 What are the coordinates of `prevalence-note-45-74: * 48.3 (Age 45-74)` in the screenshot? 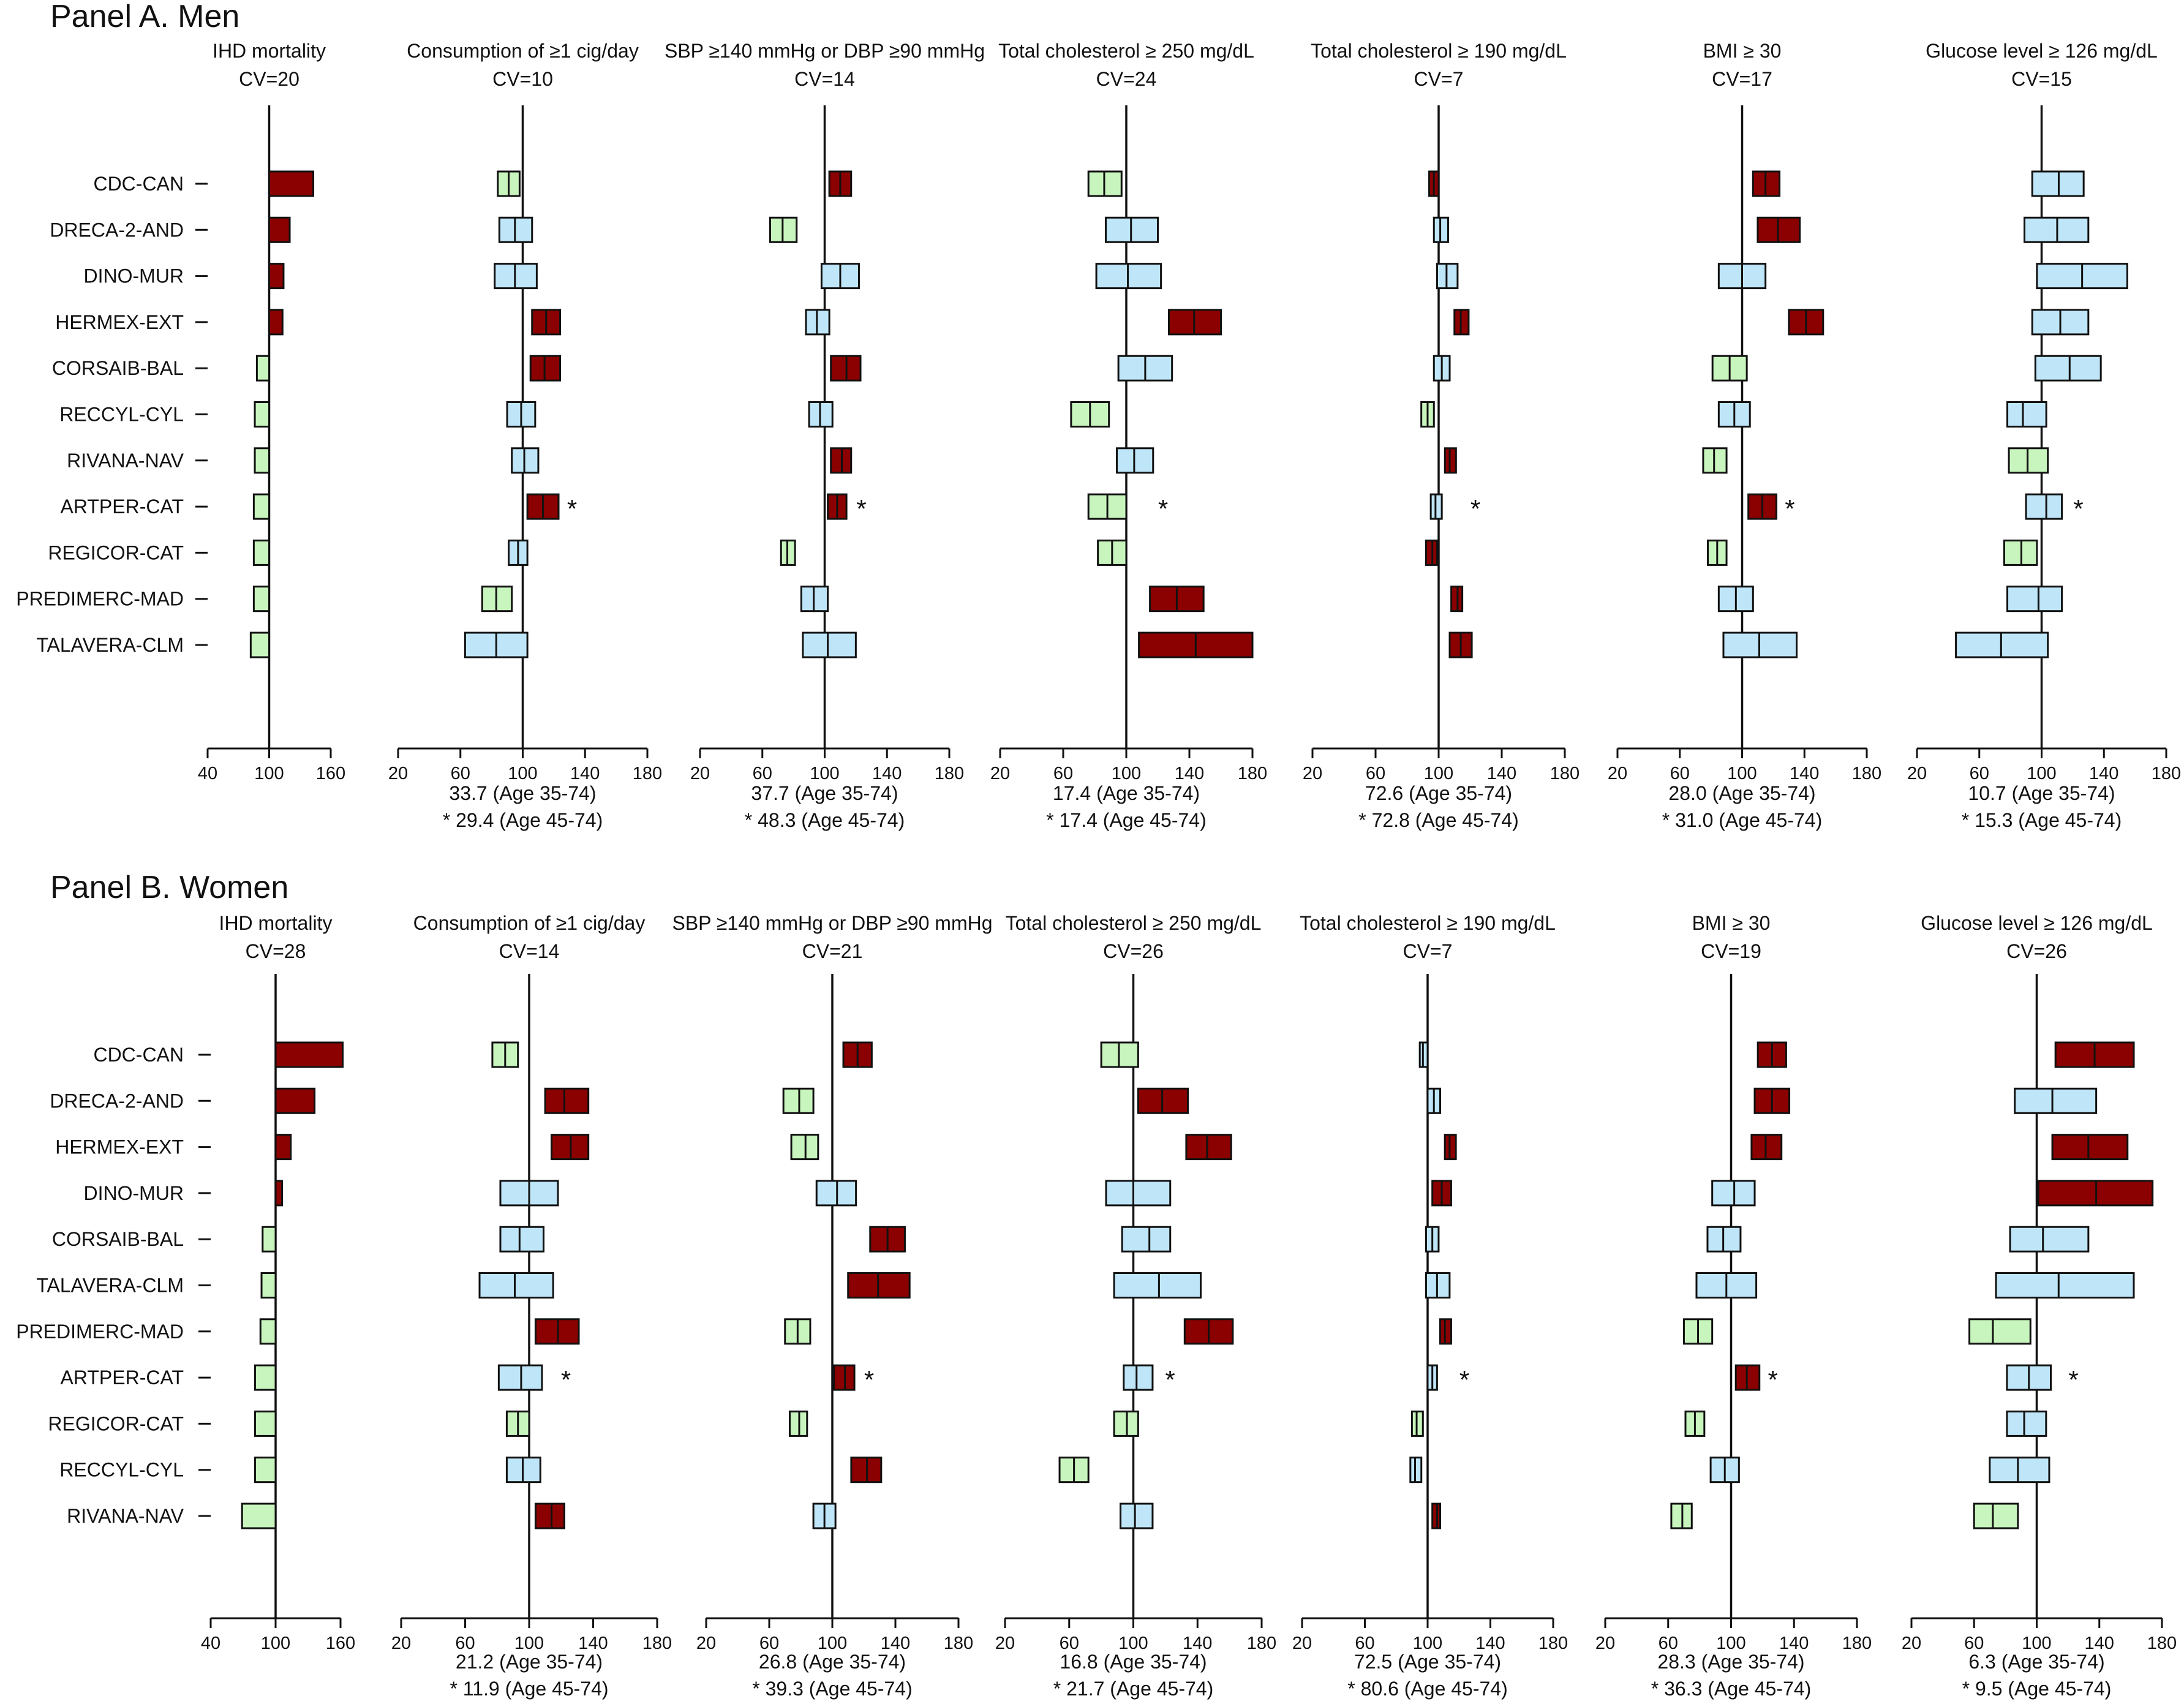 It's located at (825, 820).